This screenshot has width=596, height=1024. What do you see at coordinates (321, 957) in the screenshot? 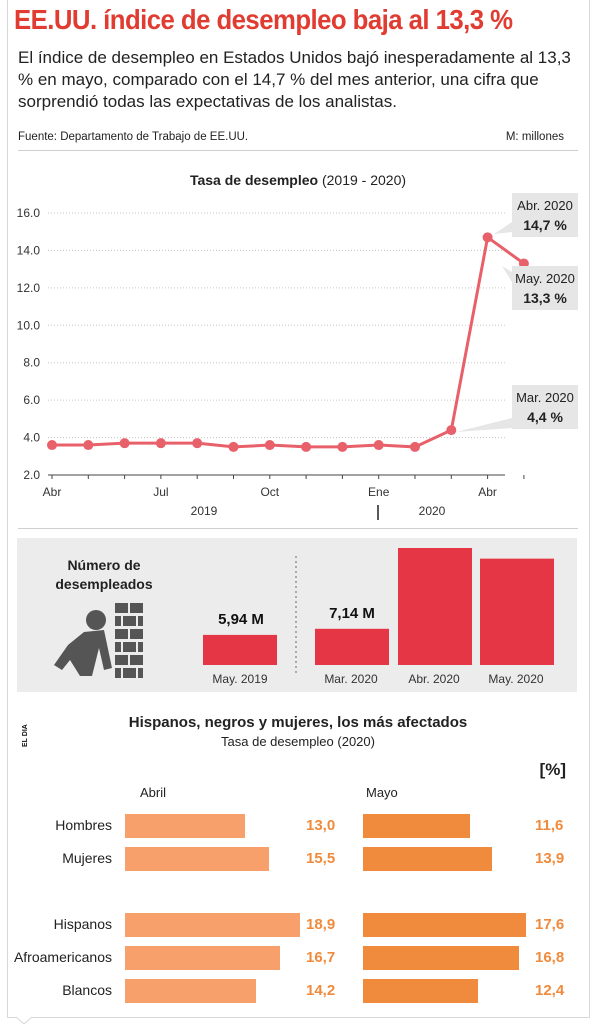
I see `value-april: 16,7` at bounding box center [321, 957].